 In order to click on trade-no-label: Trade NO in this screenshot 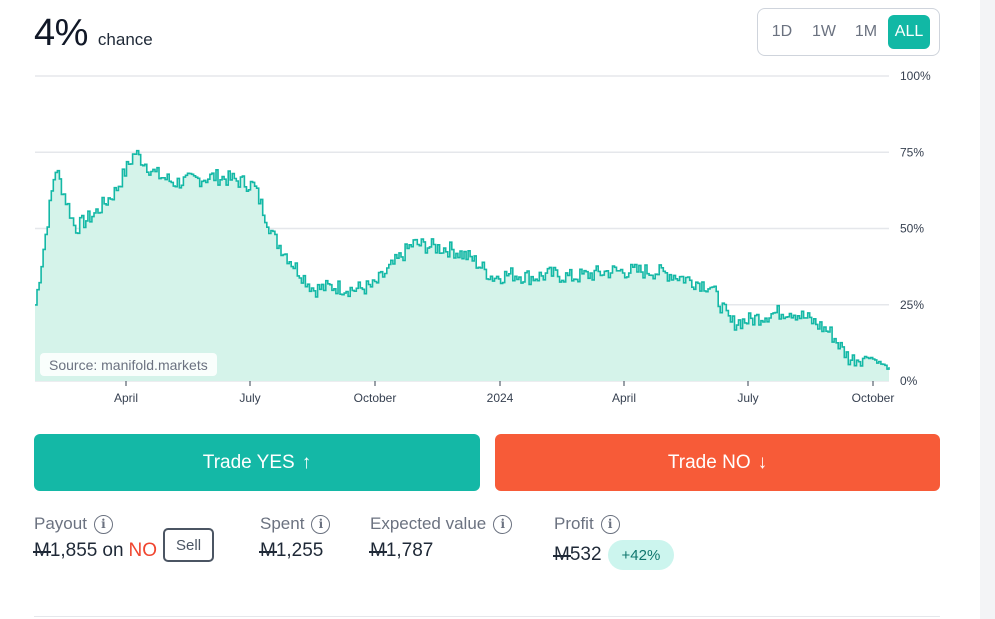, I will do `click(709, 462)`.